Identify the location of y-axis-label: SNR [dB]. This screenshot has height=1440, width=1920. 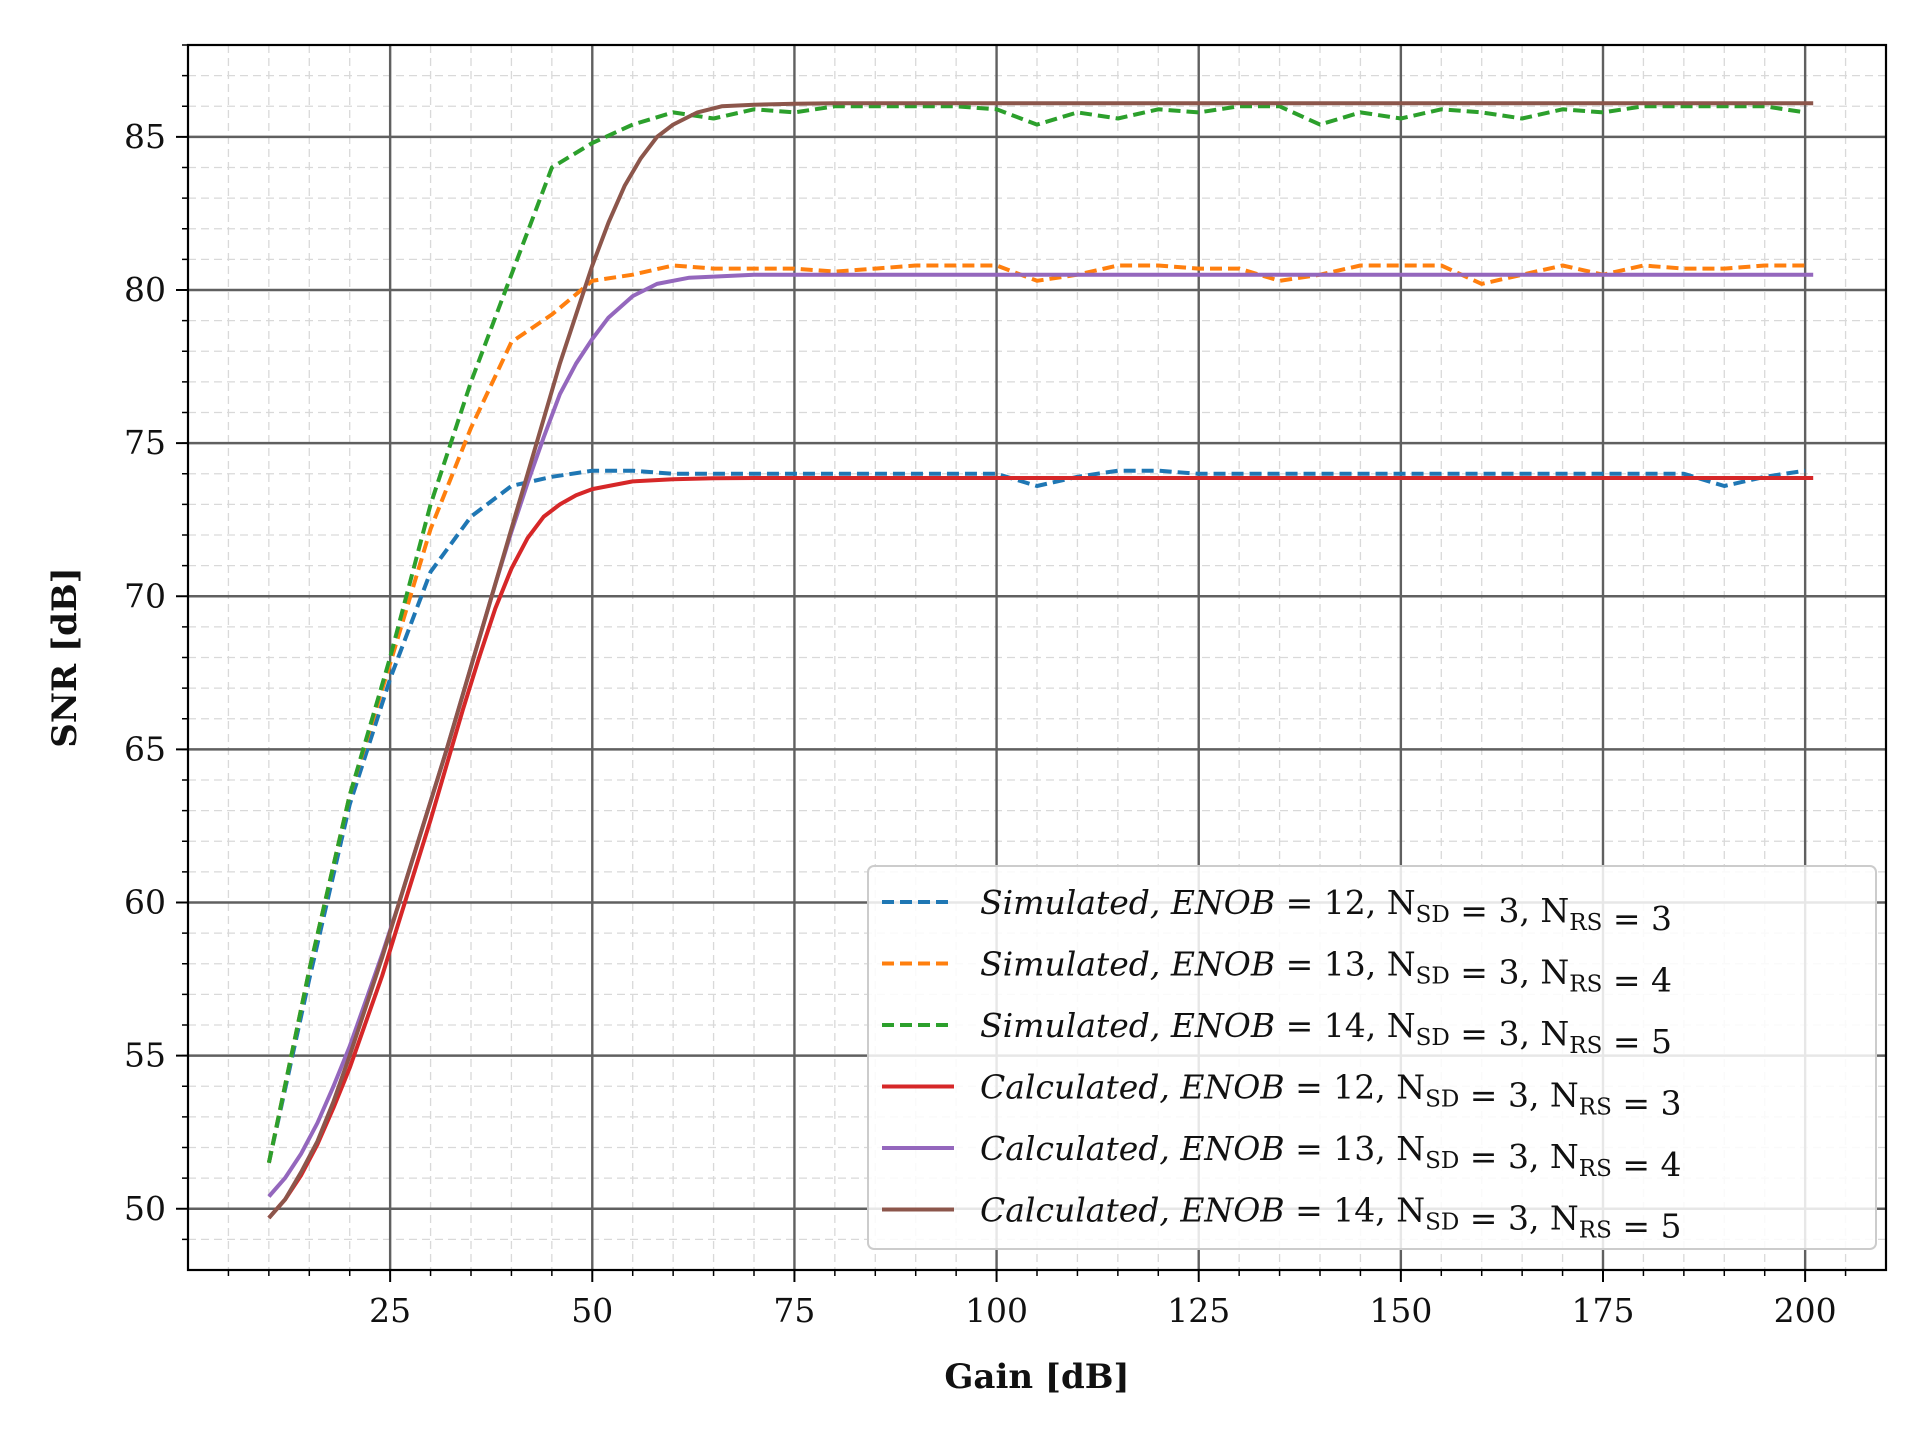
(65, 657).